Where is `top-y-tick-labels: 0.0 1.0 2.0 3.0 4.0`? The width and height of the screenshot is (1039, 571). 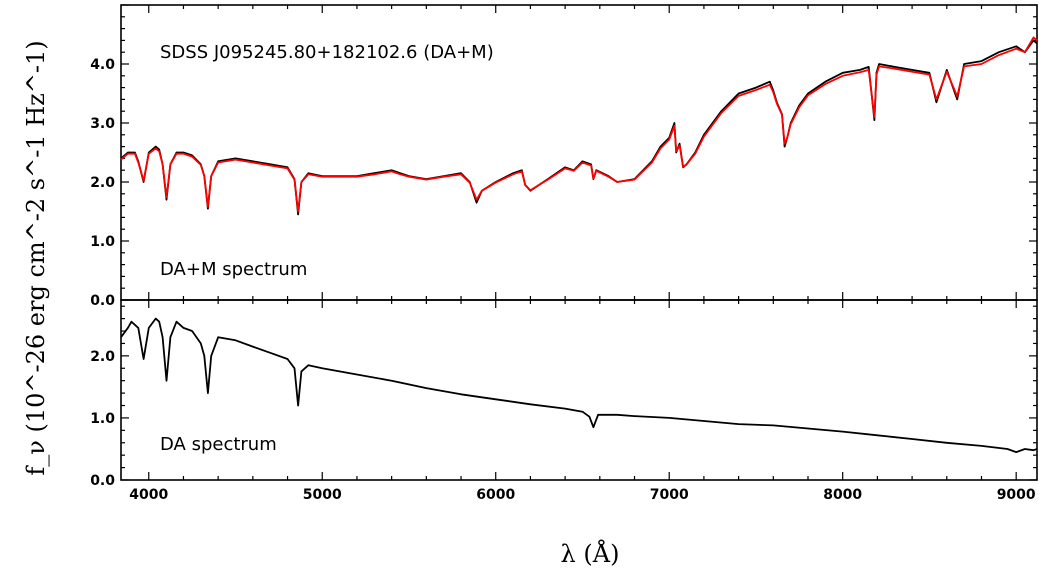
top-y-tick-labels: 0.0 1.0 2.0 3.0 4.0 is located at coordinates (102, 183).